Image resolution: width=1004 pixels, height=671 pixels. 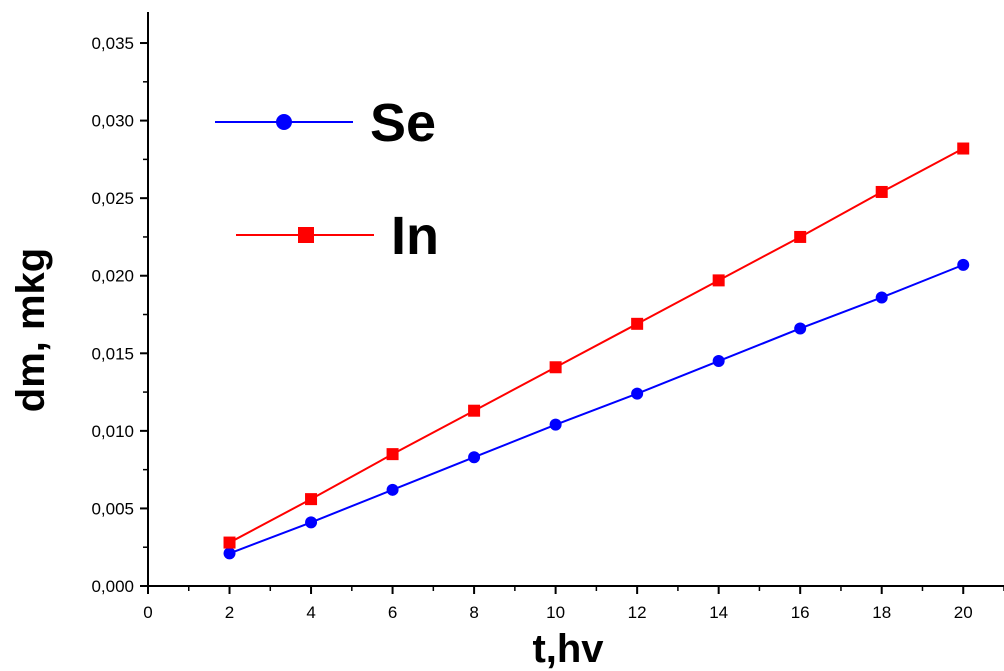 I want to click on x-tick-label: 16, so click(x=800, y=612).